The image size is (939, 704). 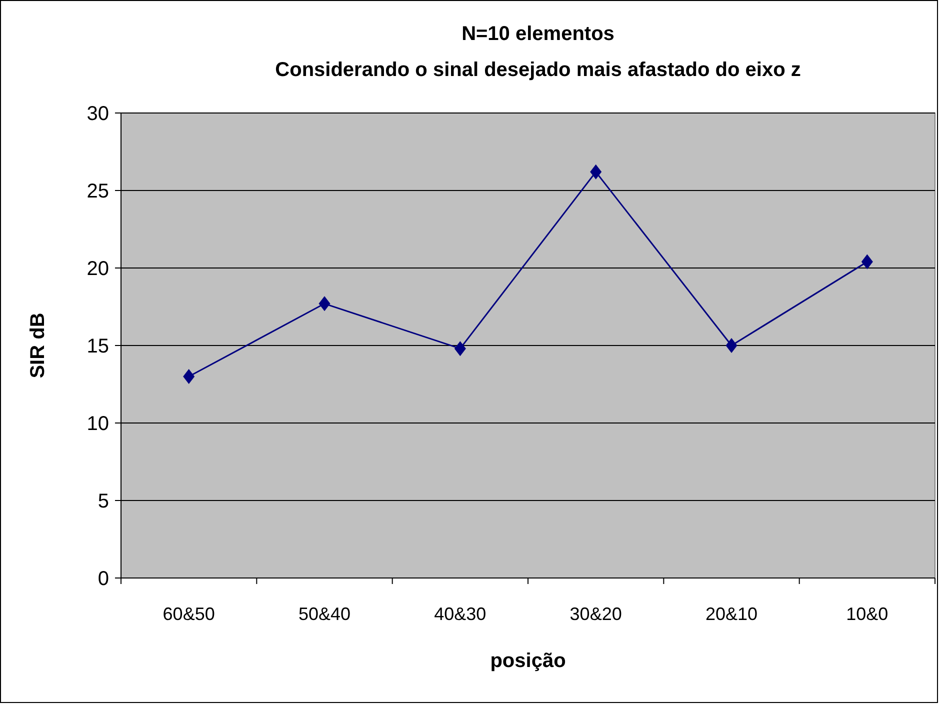 What do you see at coordinates (324, 614) in the screenshot?
I see `x-tick-label: 50&40` at bounding box center [324, 614].